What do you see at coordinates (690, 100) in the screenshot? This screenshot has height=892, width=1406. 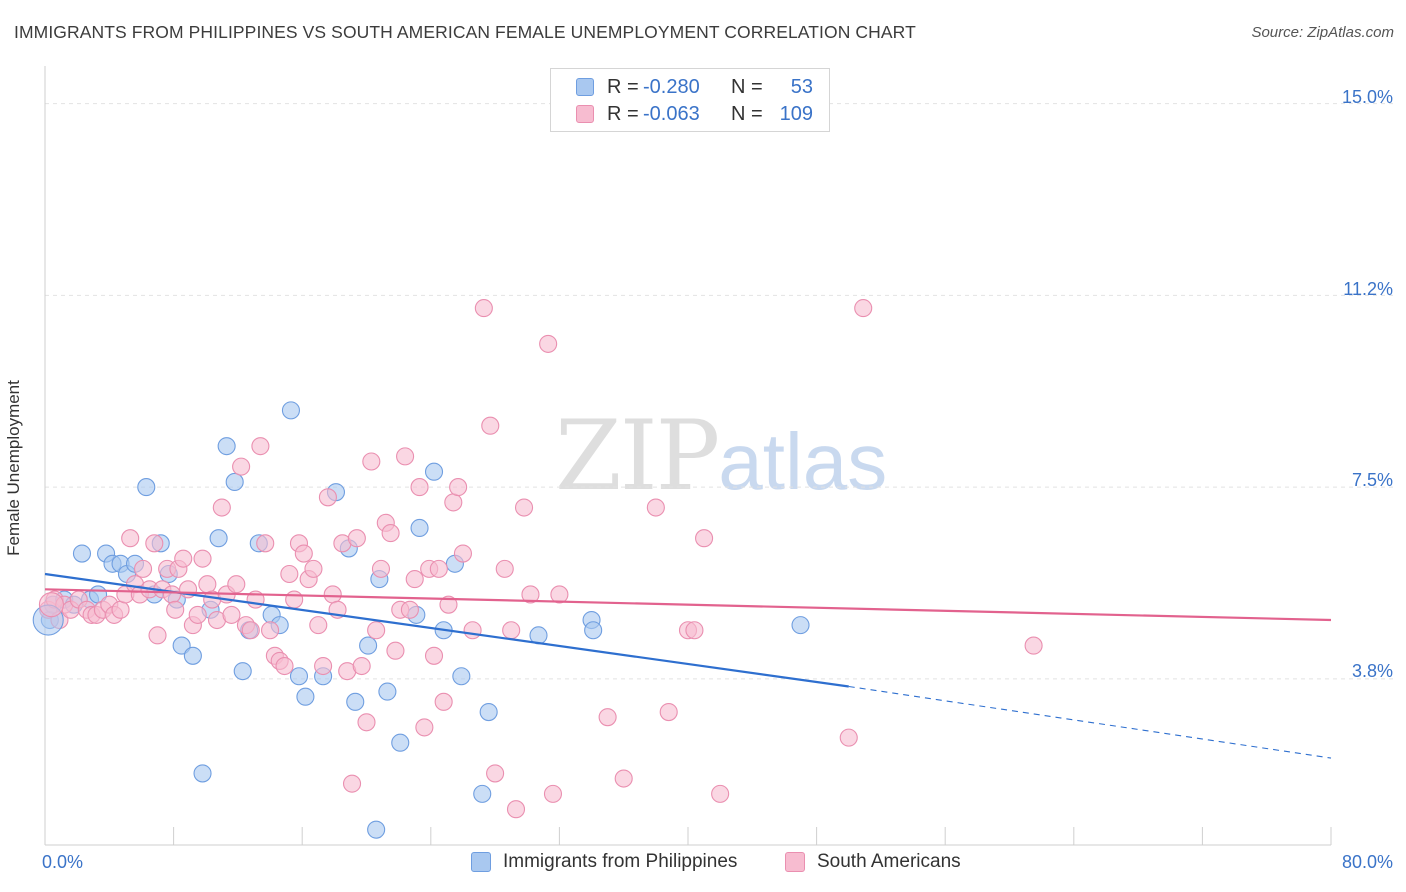 I see `correlation-legend: R = -0.280 N = 53 R = -0.063 N = 109` at bounding box center [690, 100].